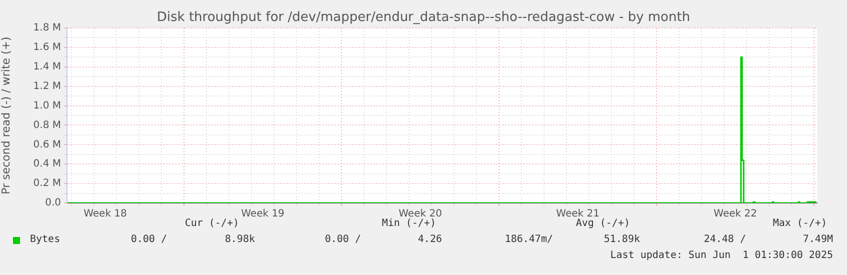  I want to click on text: Last update: Sun Jun 1 01:30:00 2025, so click(721, 256).